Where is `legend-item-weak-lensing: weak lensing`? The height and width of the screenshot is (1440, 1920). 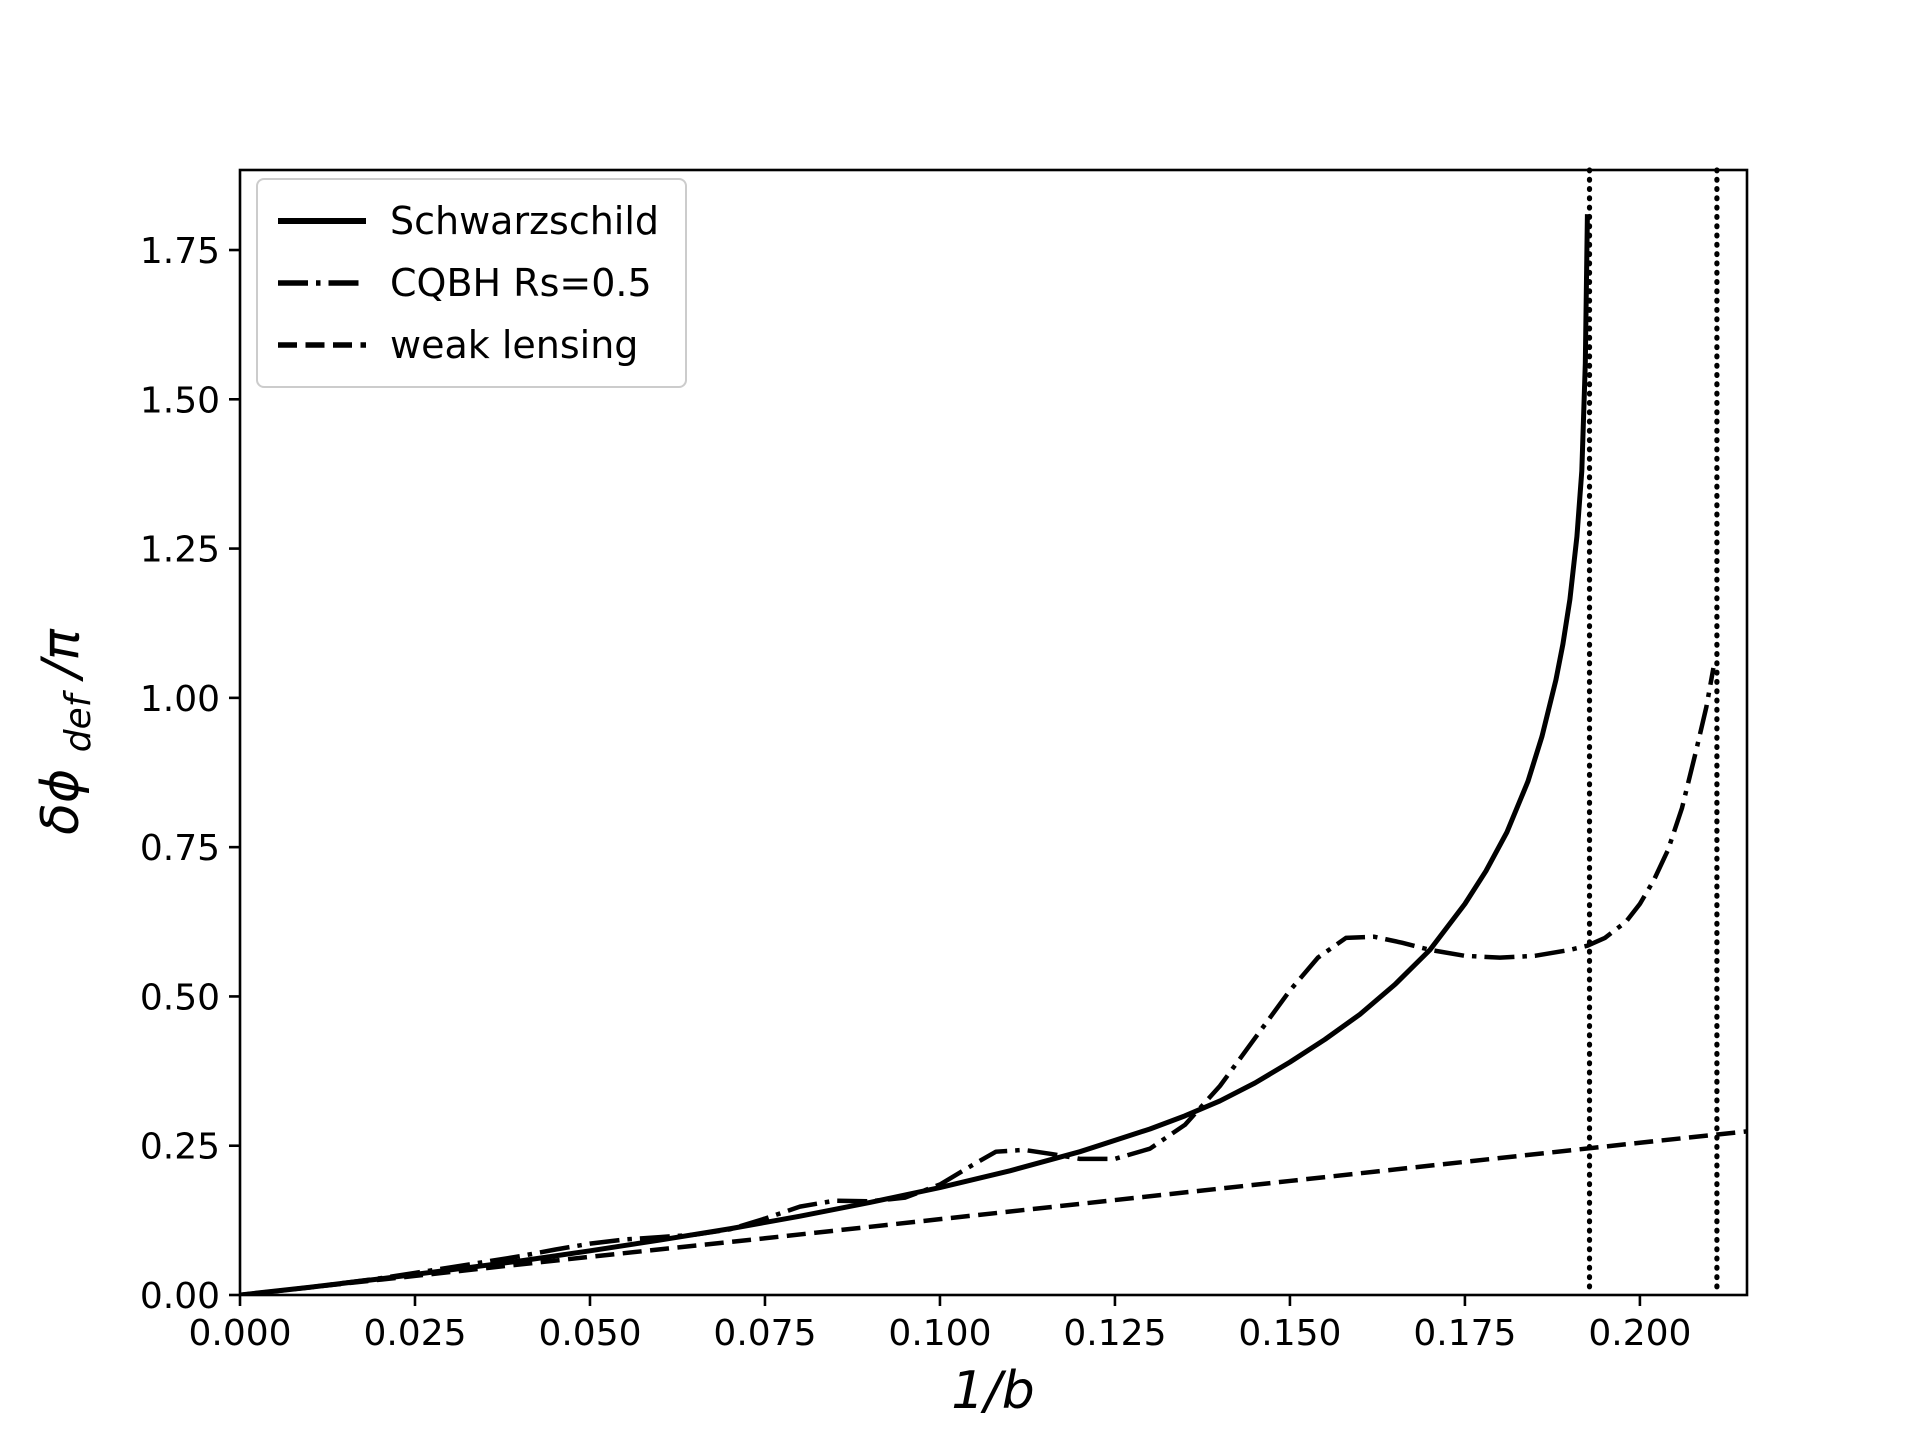
legend-item-weak-lensing: weak lensing is located at coordinates (466, 345).